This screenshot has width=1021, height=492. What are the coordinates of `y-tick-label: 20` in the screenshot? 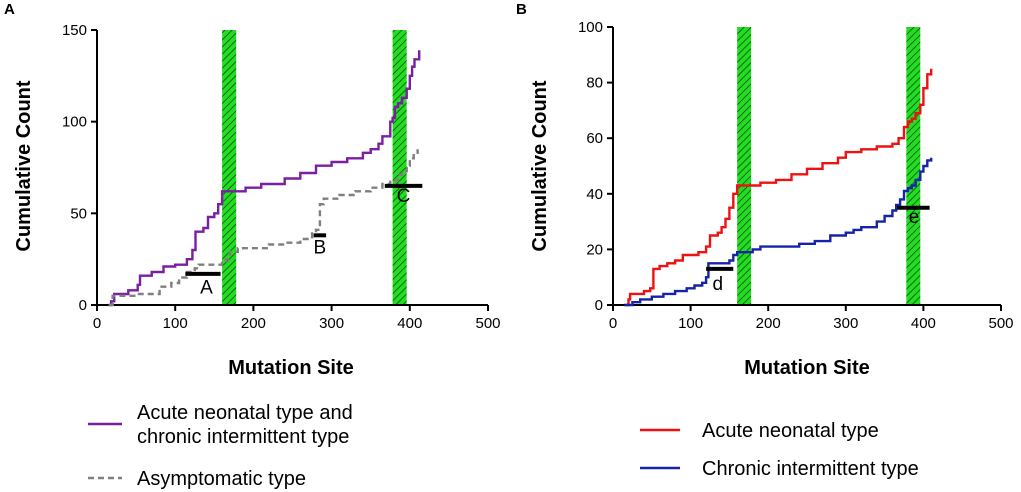 It's located at (594, 249).